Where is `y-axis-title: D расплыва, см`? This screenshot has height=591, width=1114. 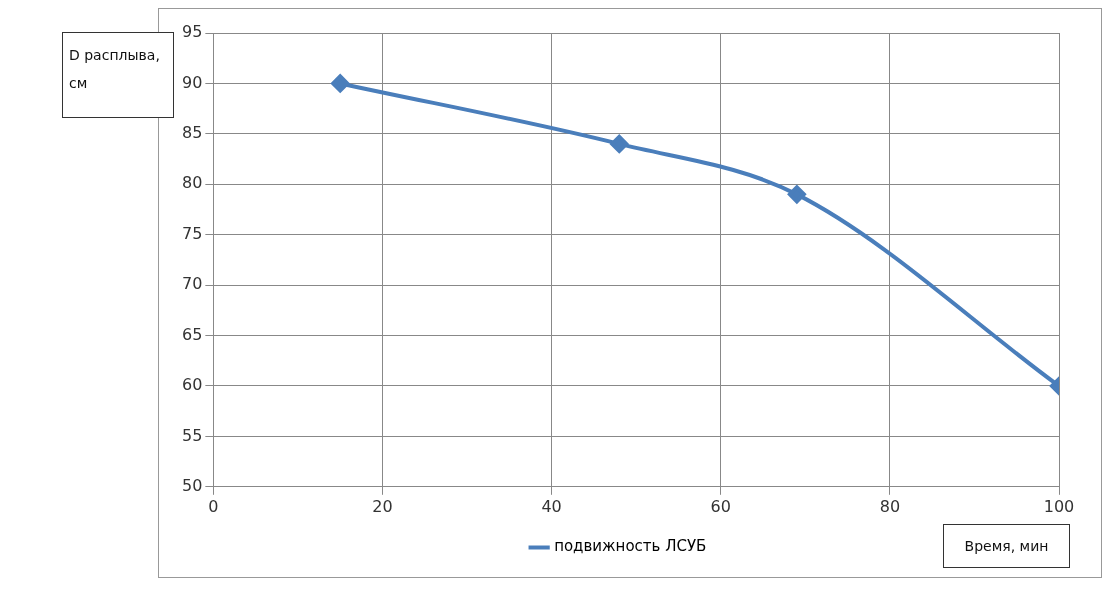 y-axis-title: D расплыва, см is located at coordinates (118, 75).